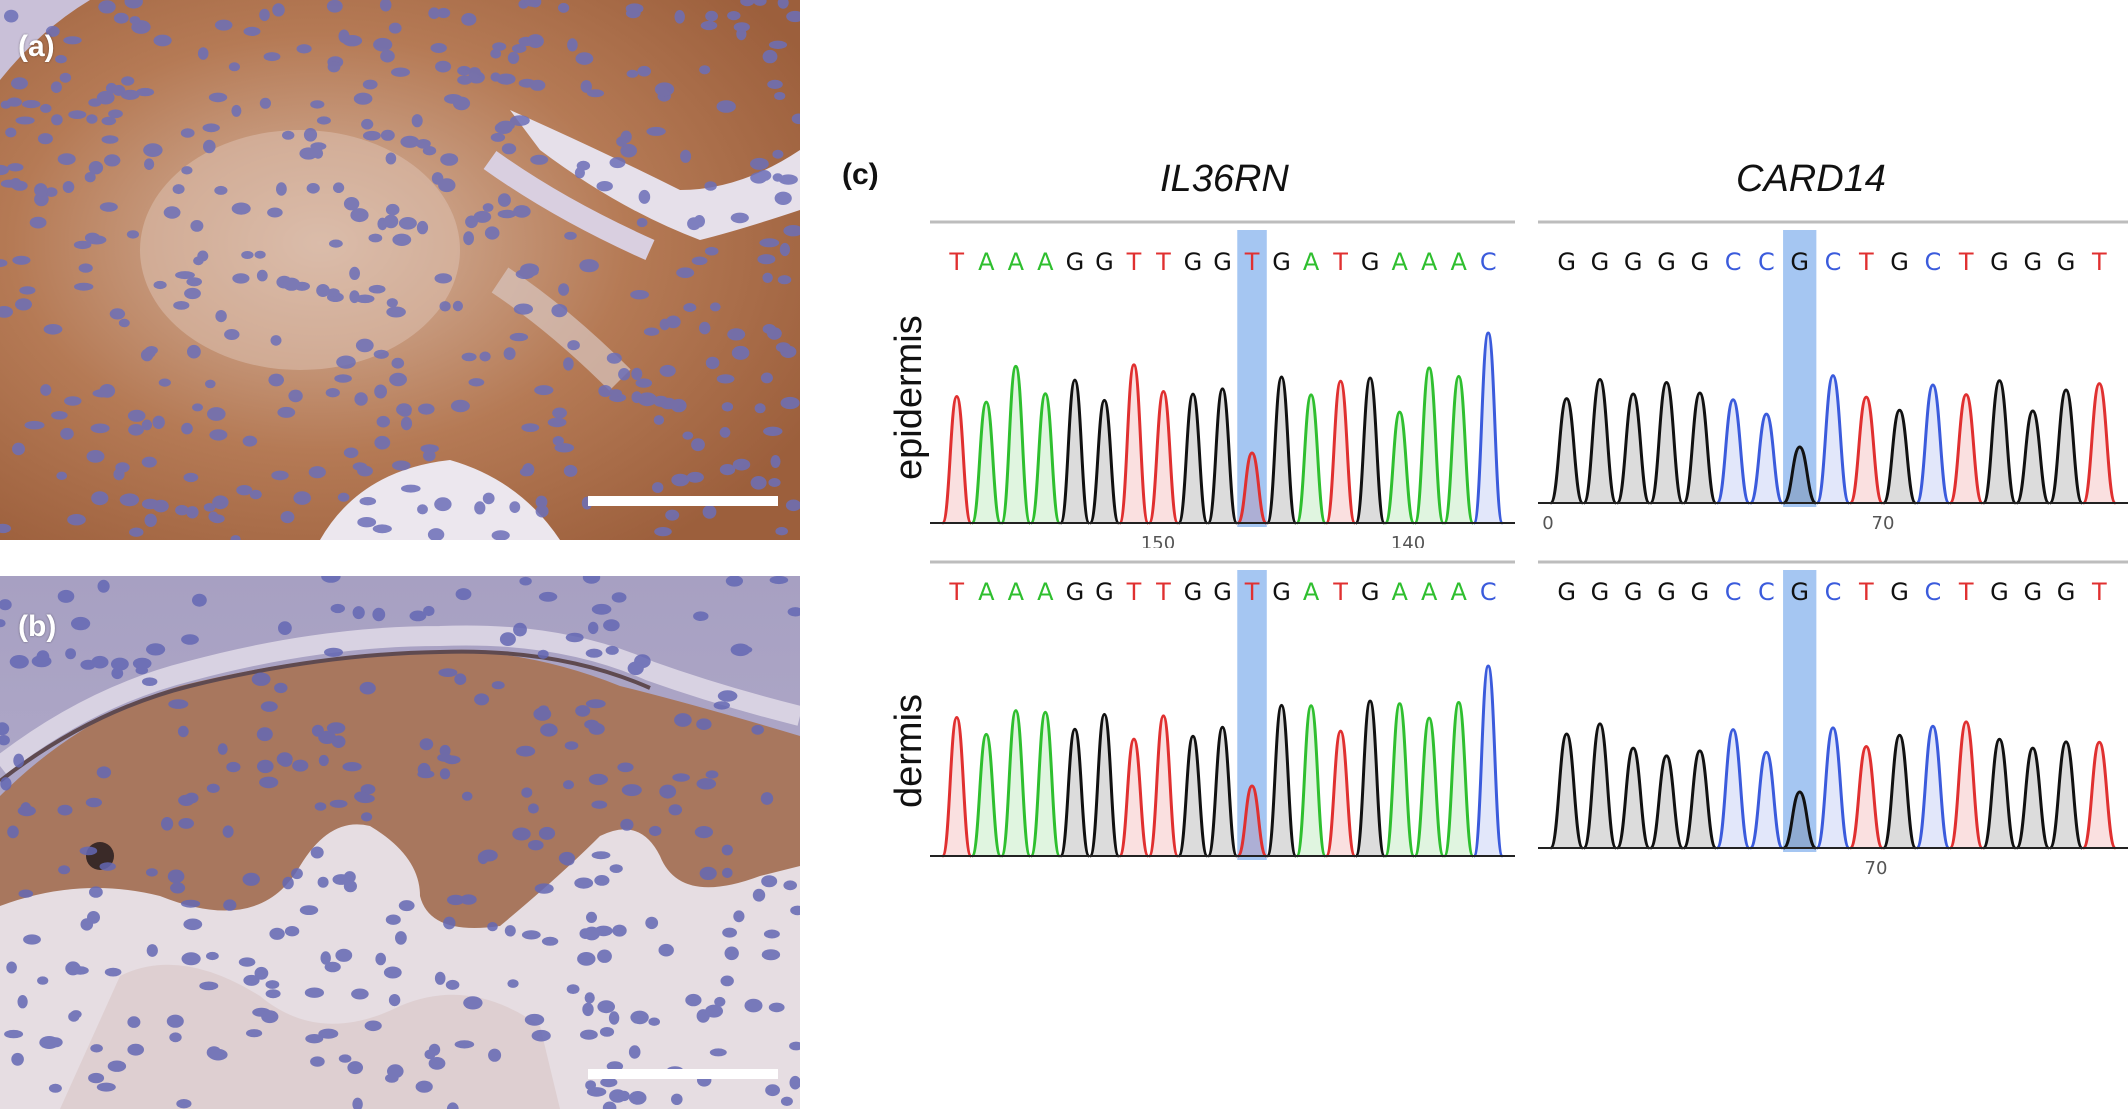 The width and height of the screenshot is (2128, 1109). I want to click on base-call: T, so click(2099, 262).